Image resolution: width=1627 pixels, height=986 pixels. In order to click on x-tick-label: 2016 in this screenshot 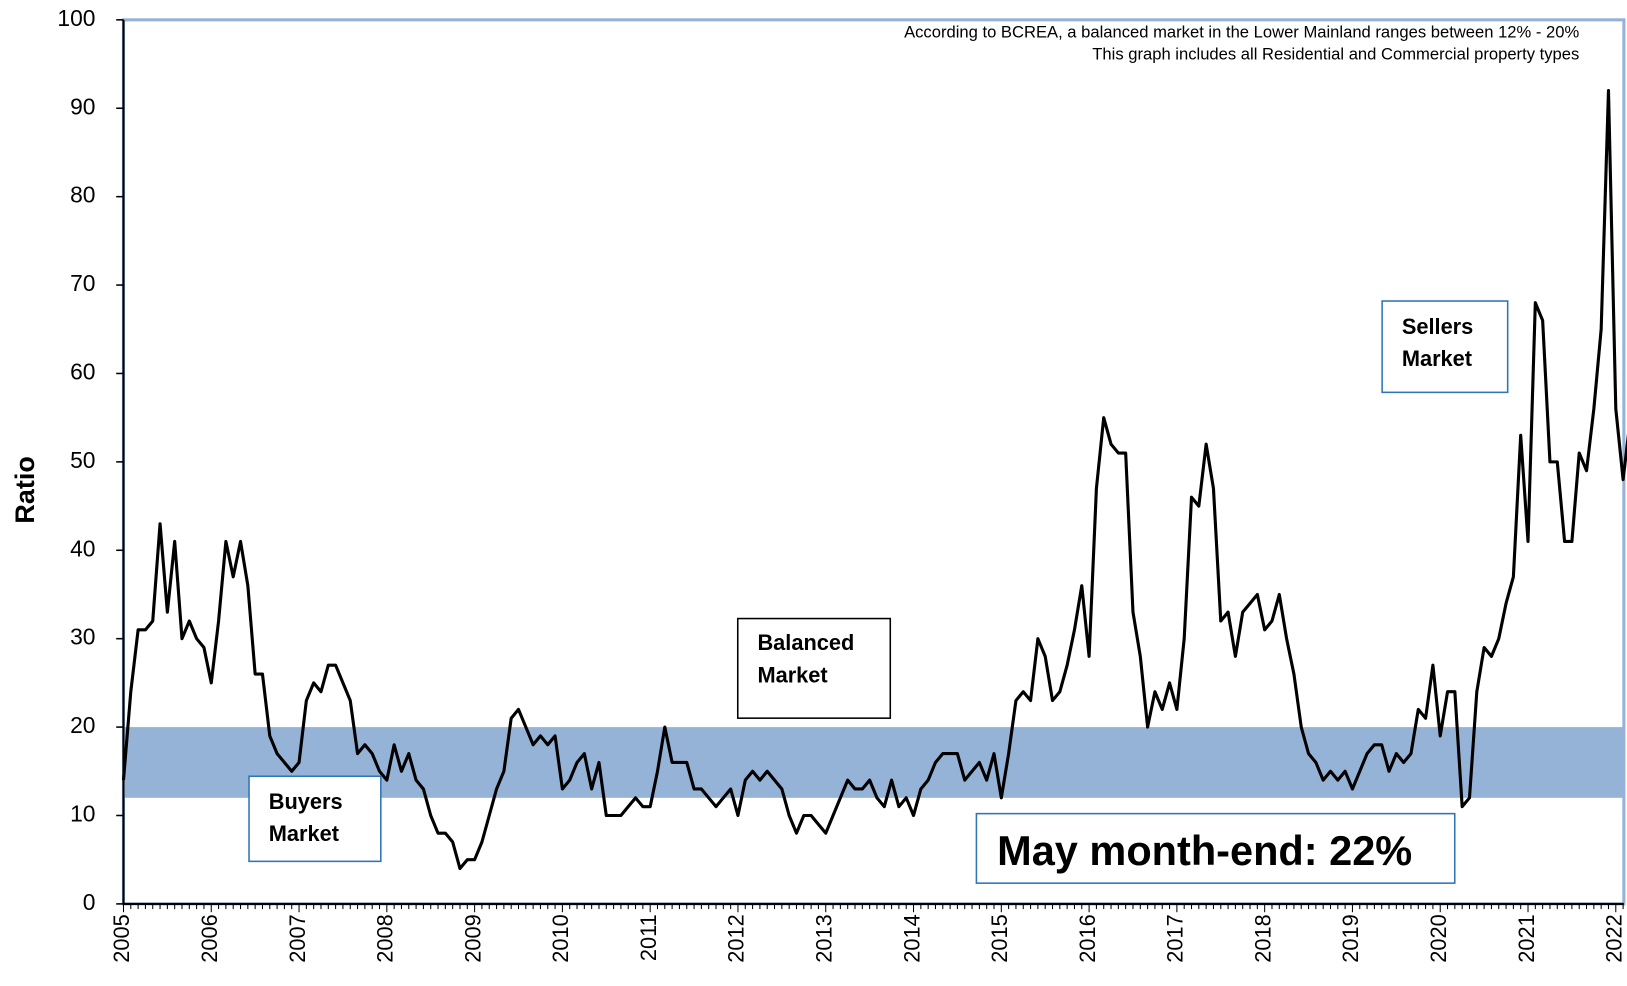, I will do `click(1087, 938)`.